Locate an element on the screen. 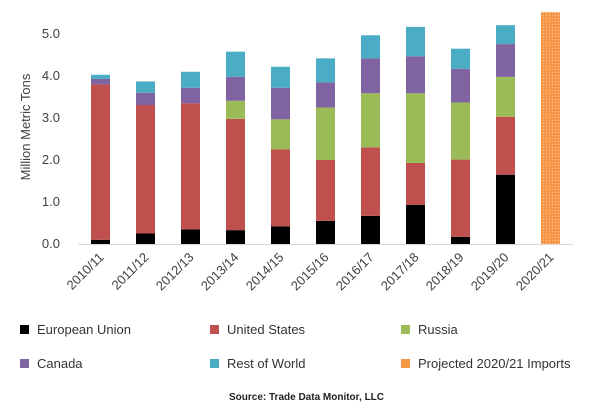  y-tick-label: 4.0 is located at coordinates (51, 75).